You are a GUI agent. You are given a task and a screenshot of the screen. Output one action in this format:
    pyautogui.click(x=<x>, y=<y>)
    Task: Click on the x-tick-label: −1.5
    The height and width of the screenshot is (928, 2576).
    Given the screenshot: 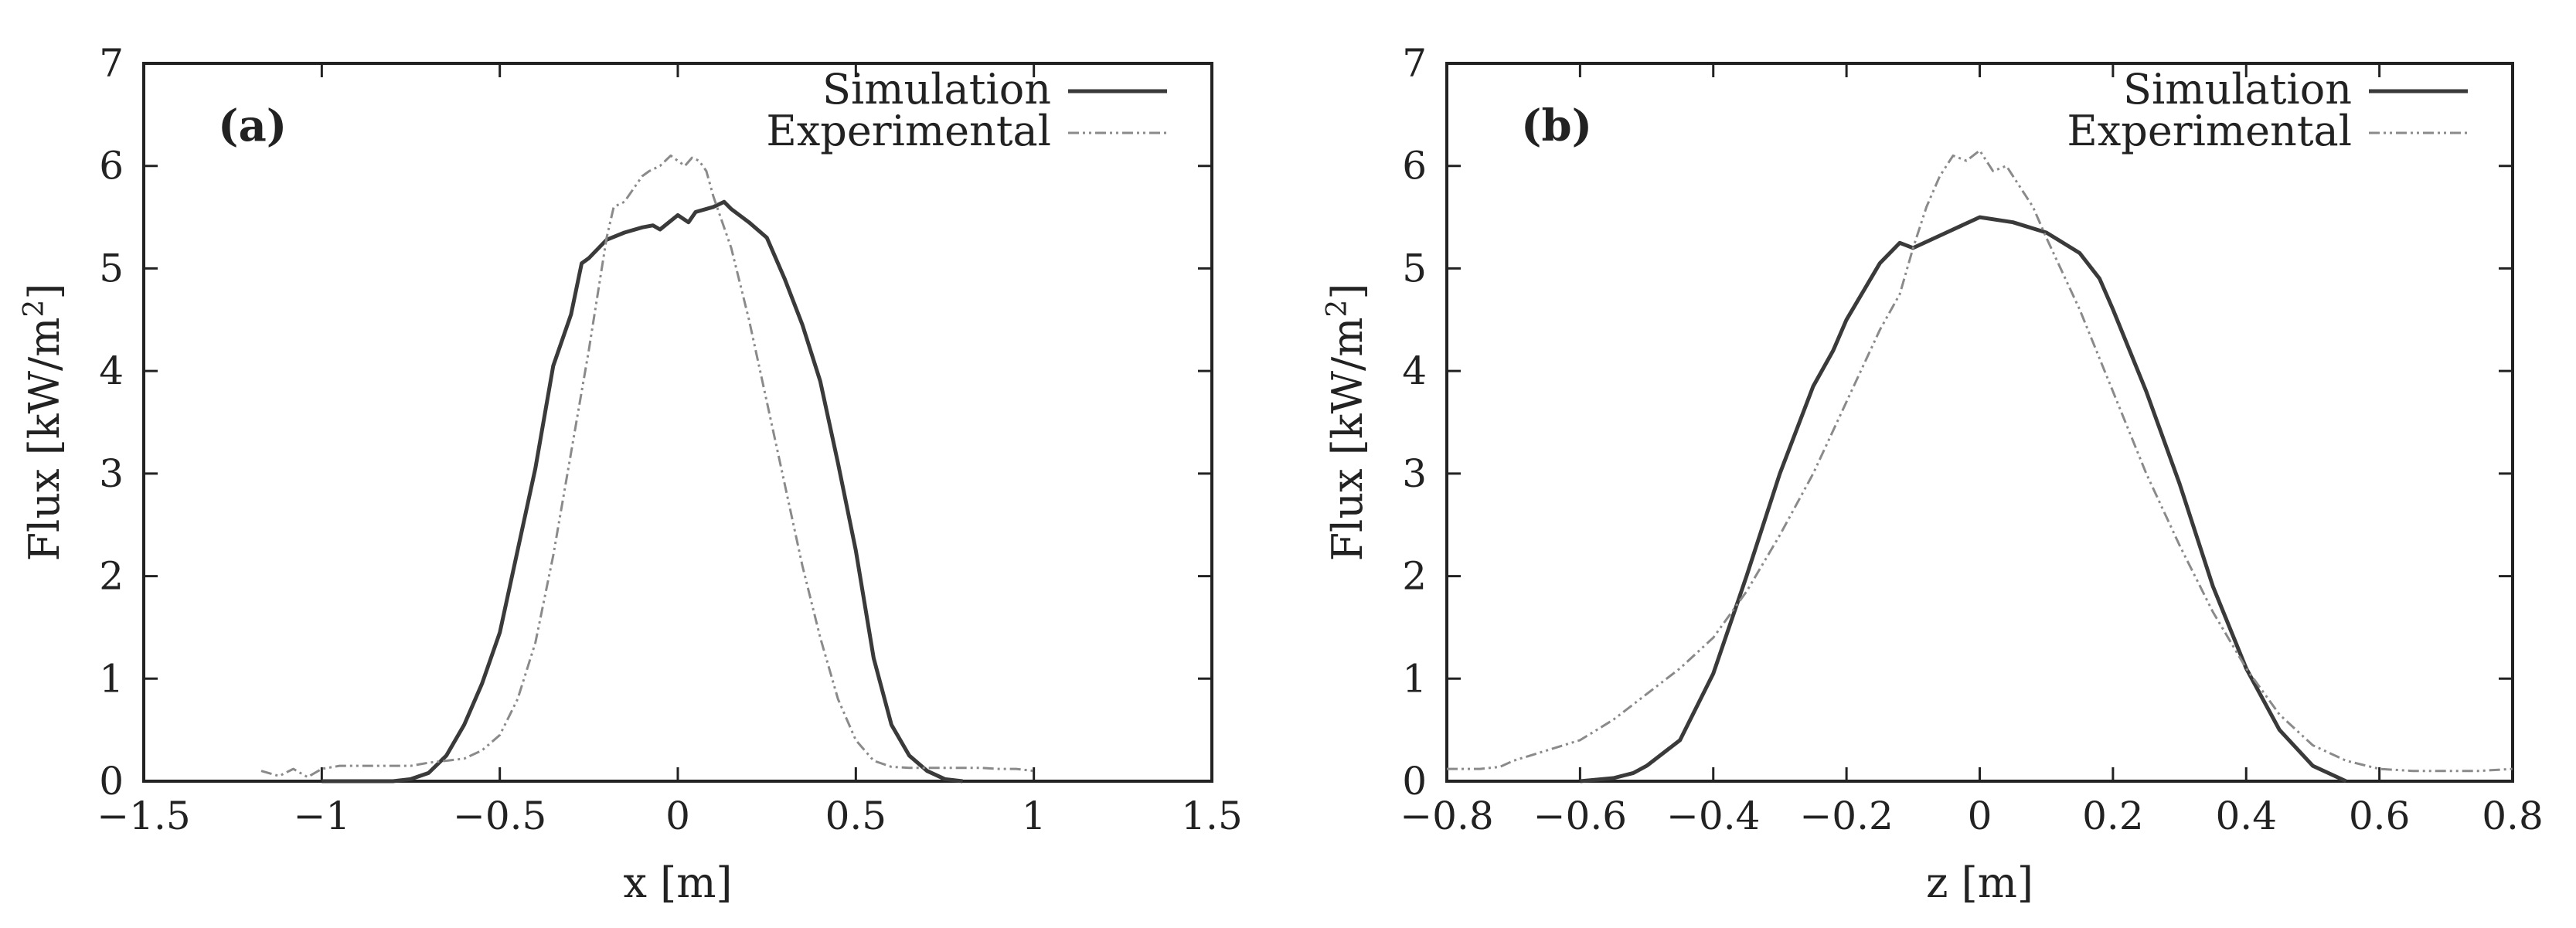 What is the action you would take?
    pyautogui.click(x=143, y=816)
    